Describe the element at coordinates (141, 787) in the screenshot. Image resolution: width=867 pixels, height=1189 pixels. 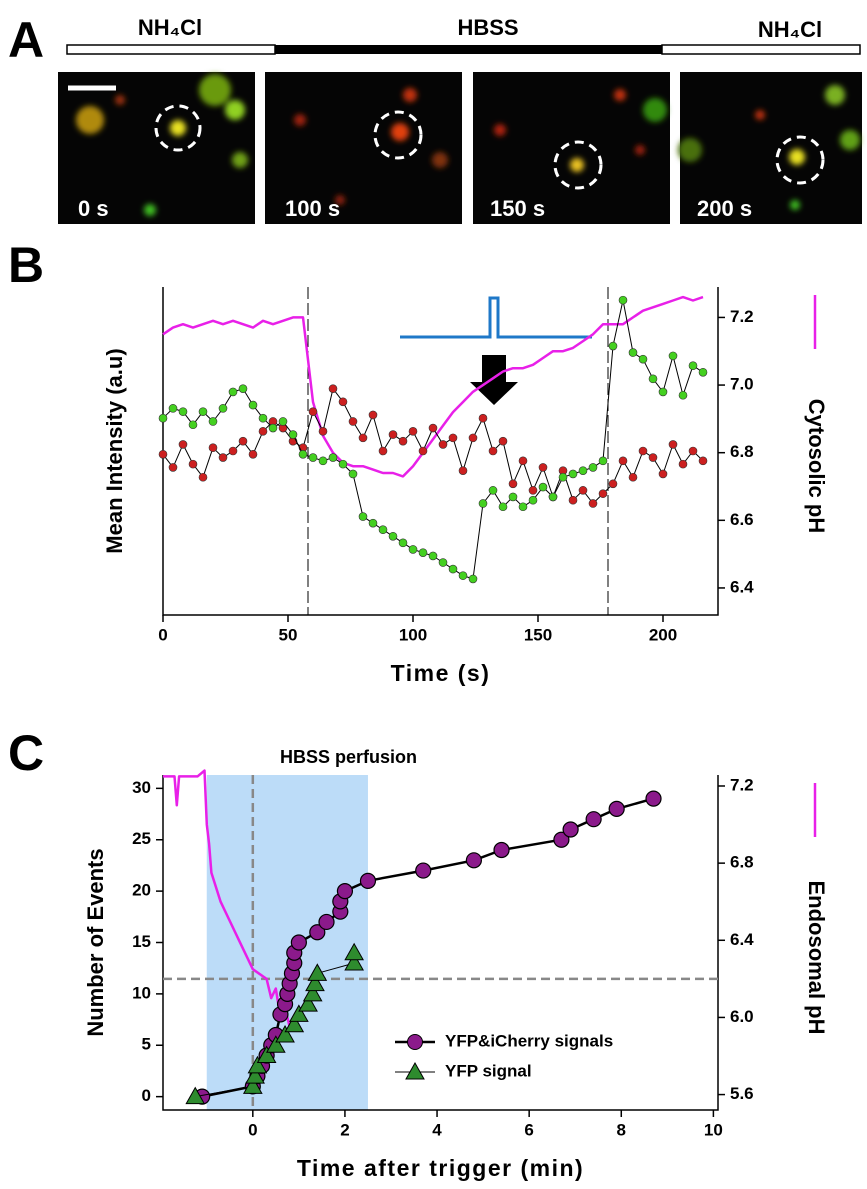
I see `y-tick-label: 30` at that location.